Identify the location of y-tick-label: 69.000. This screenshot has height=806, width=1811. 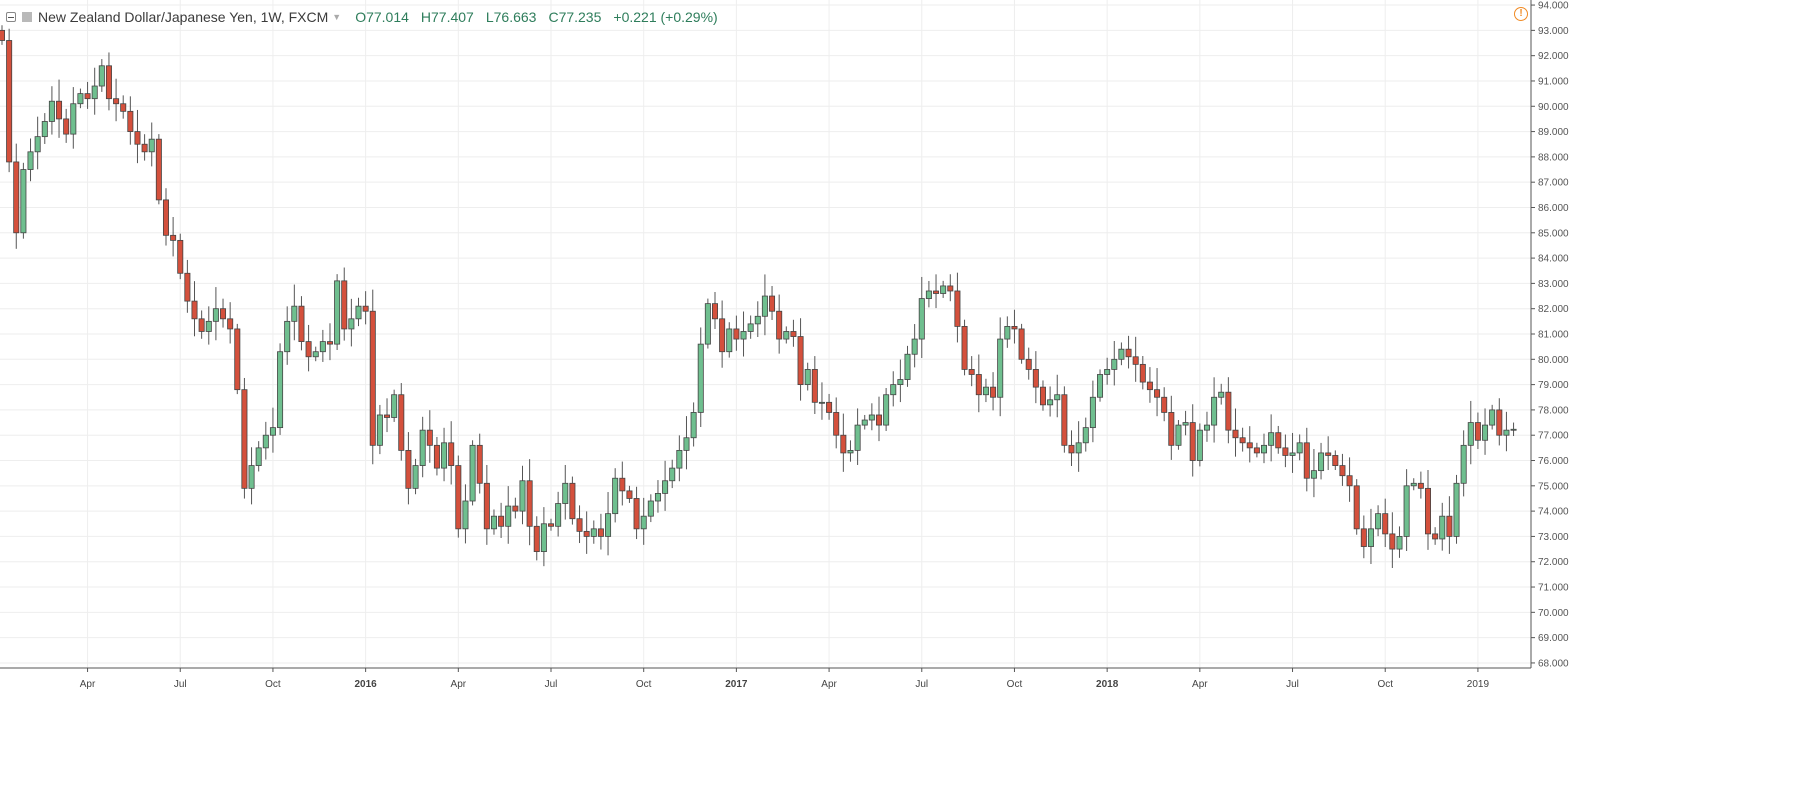
(1553, 638).